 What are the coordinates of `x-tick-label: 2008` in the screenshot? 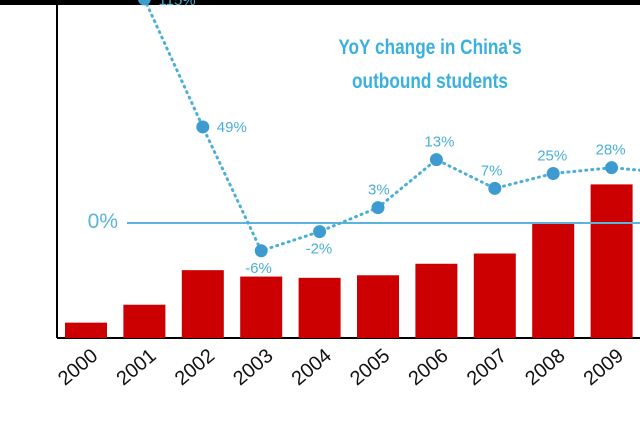 It's located at (545, 367).